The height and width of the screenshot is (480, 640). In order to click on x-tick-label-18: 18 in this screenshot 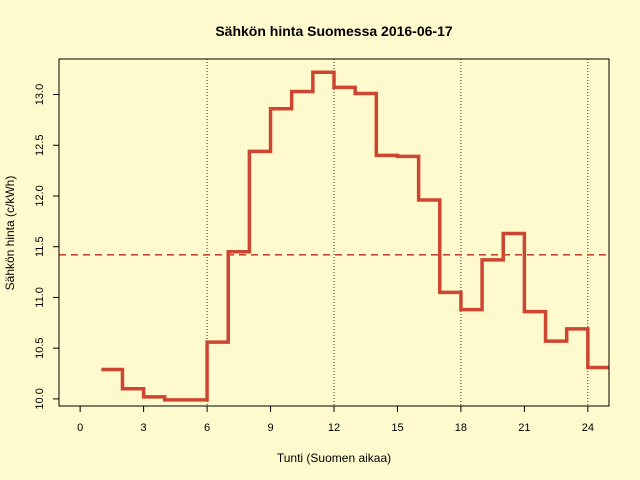, I will do `click(461, 428)`.